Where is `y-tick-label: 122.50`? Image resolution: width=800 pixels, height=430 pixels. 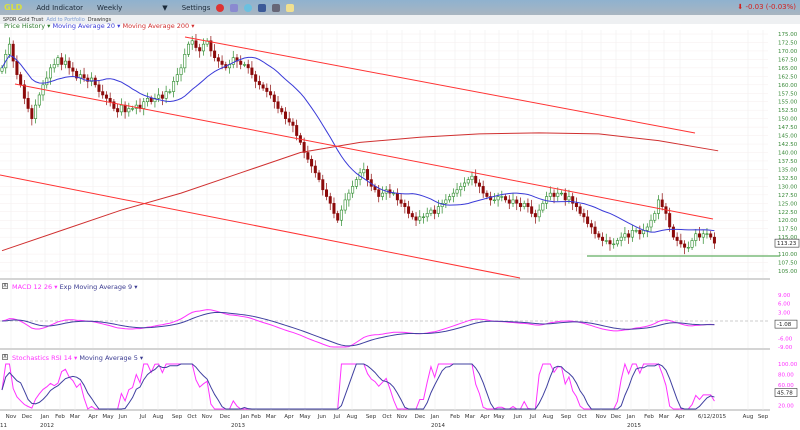 y-tick-label: 122.50 is located at coordinates (788, 213).